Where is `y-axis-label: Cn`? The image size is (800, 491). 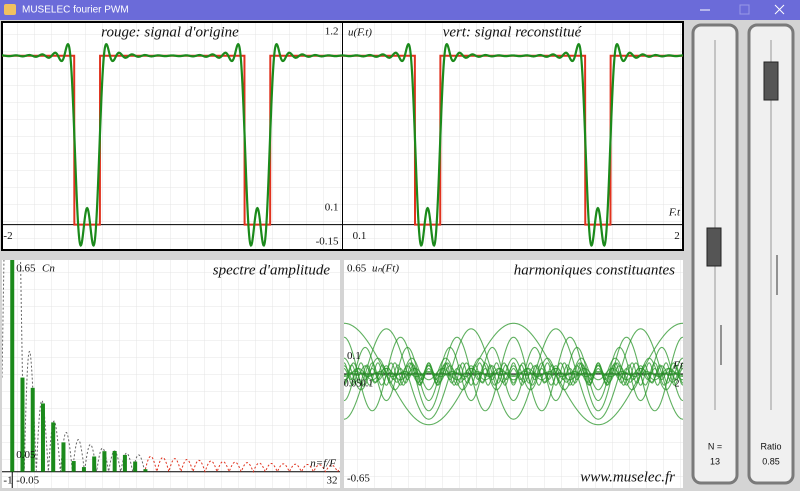
y-axis-label: Cn is located at coordinates (48, 269).